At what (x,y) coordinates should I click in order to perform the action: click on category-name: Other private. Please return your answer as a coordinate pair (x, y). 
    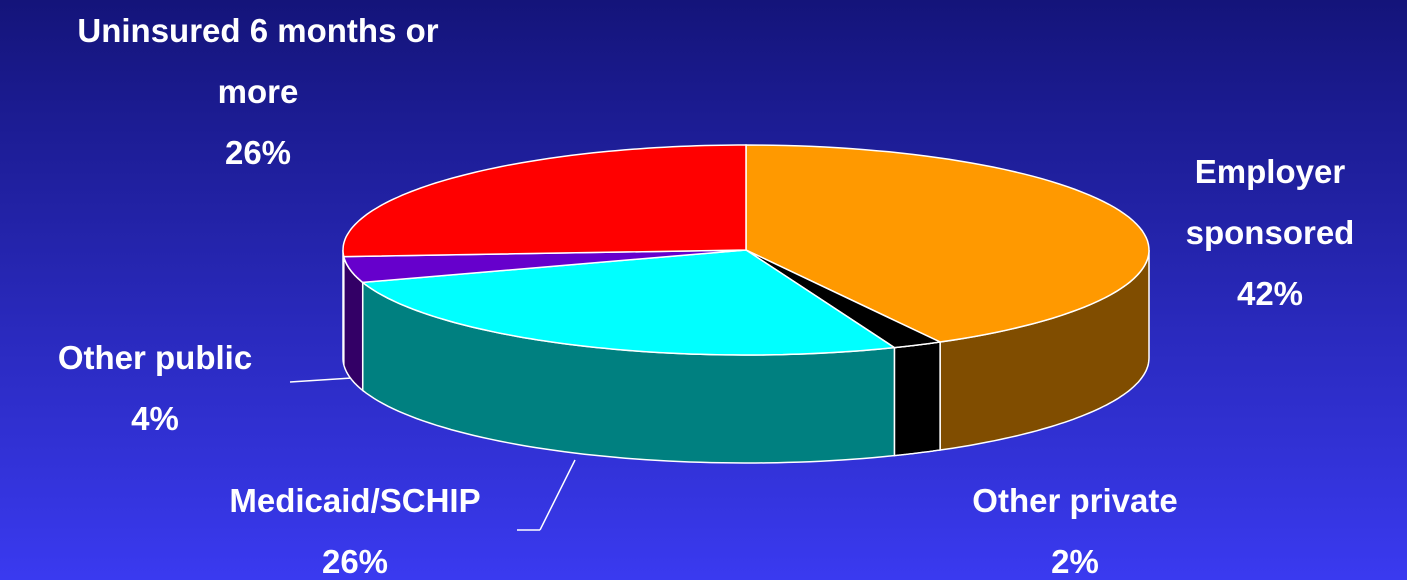
    Looking at the image, I should click on (1075, 500).